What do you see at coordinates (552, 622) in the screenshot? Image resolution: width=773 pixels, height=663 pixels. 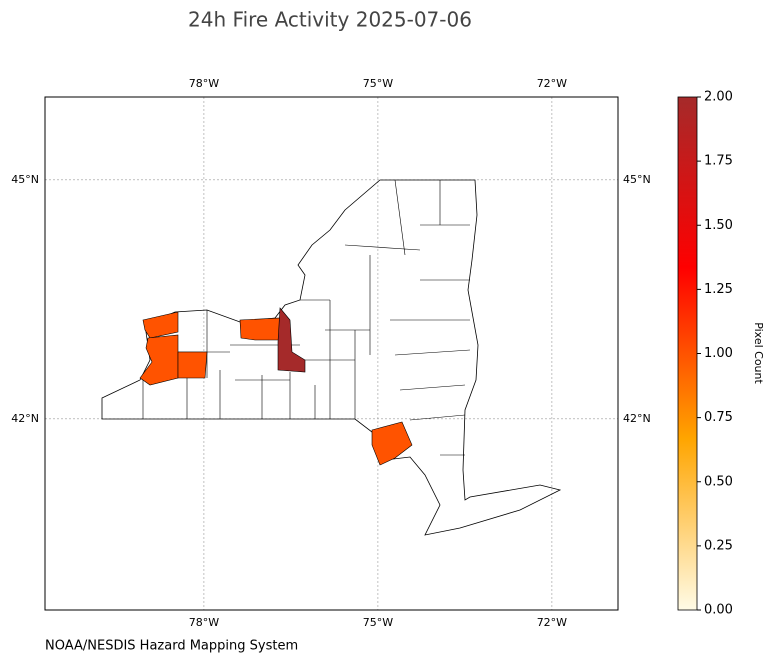 I see `x-tick-label-bottom: 72°W` at bounding box center [552, 622].